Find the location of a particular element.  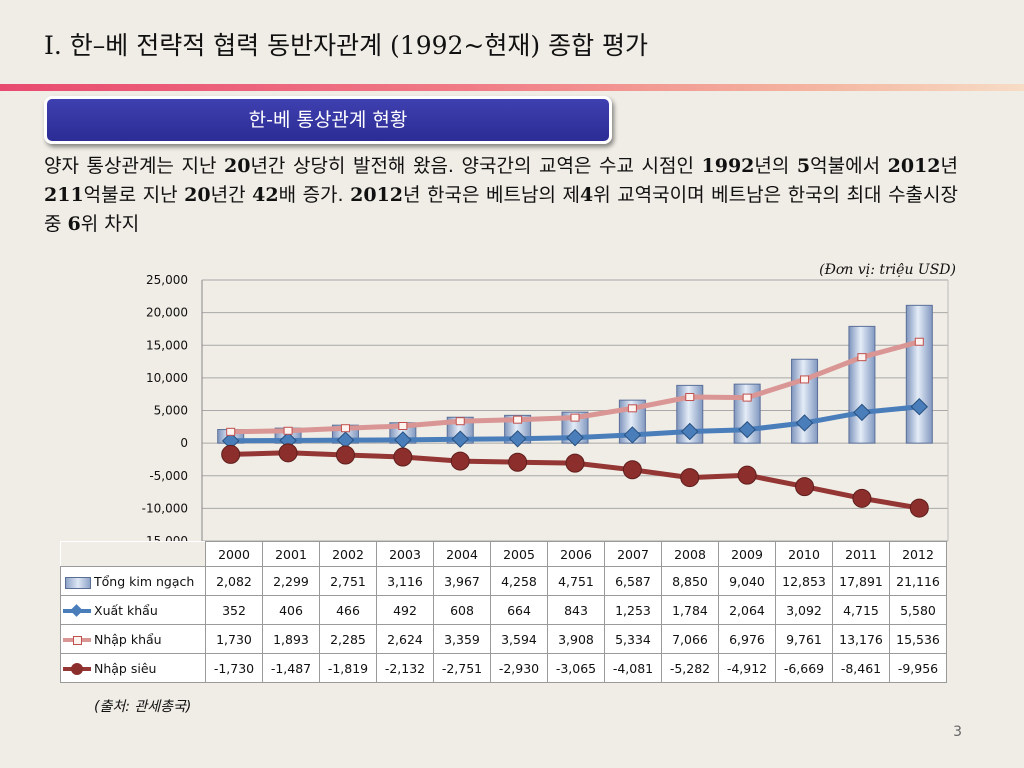

summary-segment: 억불로 지난 is located at coordinates (134, 195).